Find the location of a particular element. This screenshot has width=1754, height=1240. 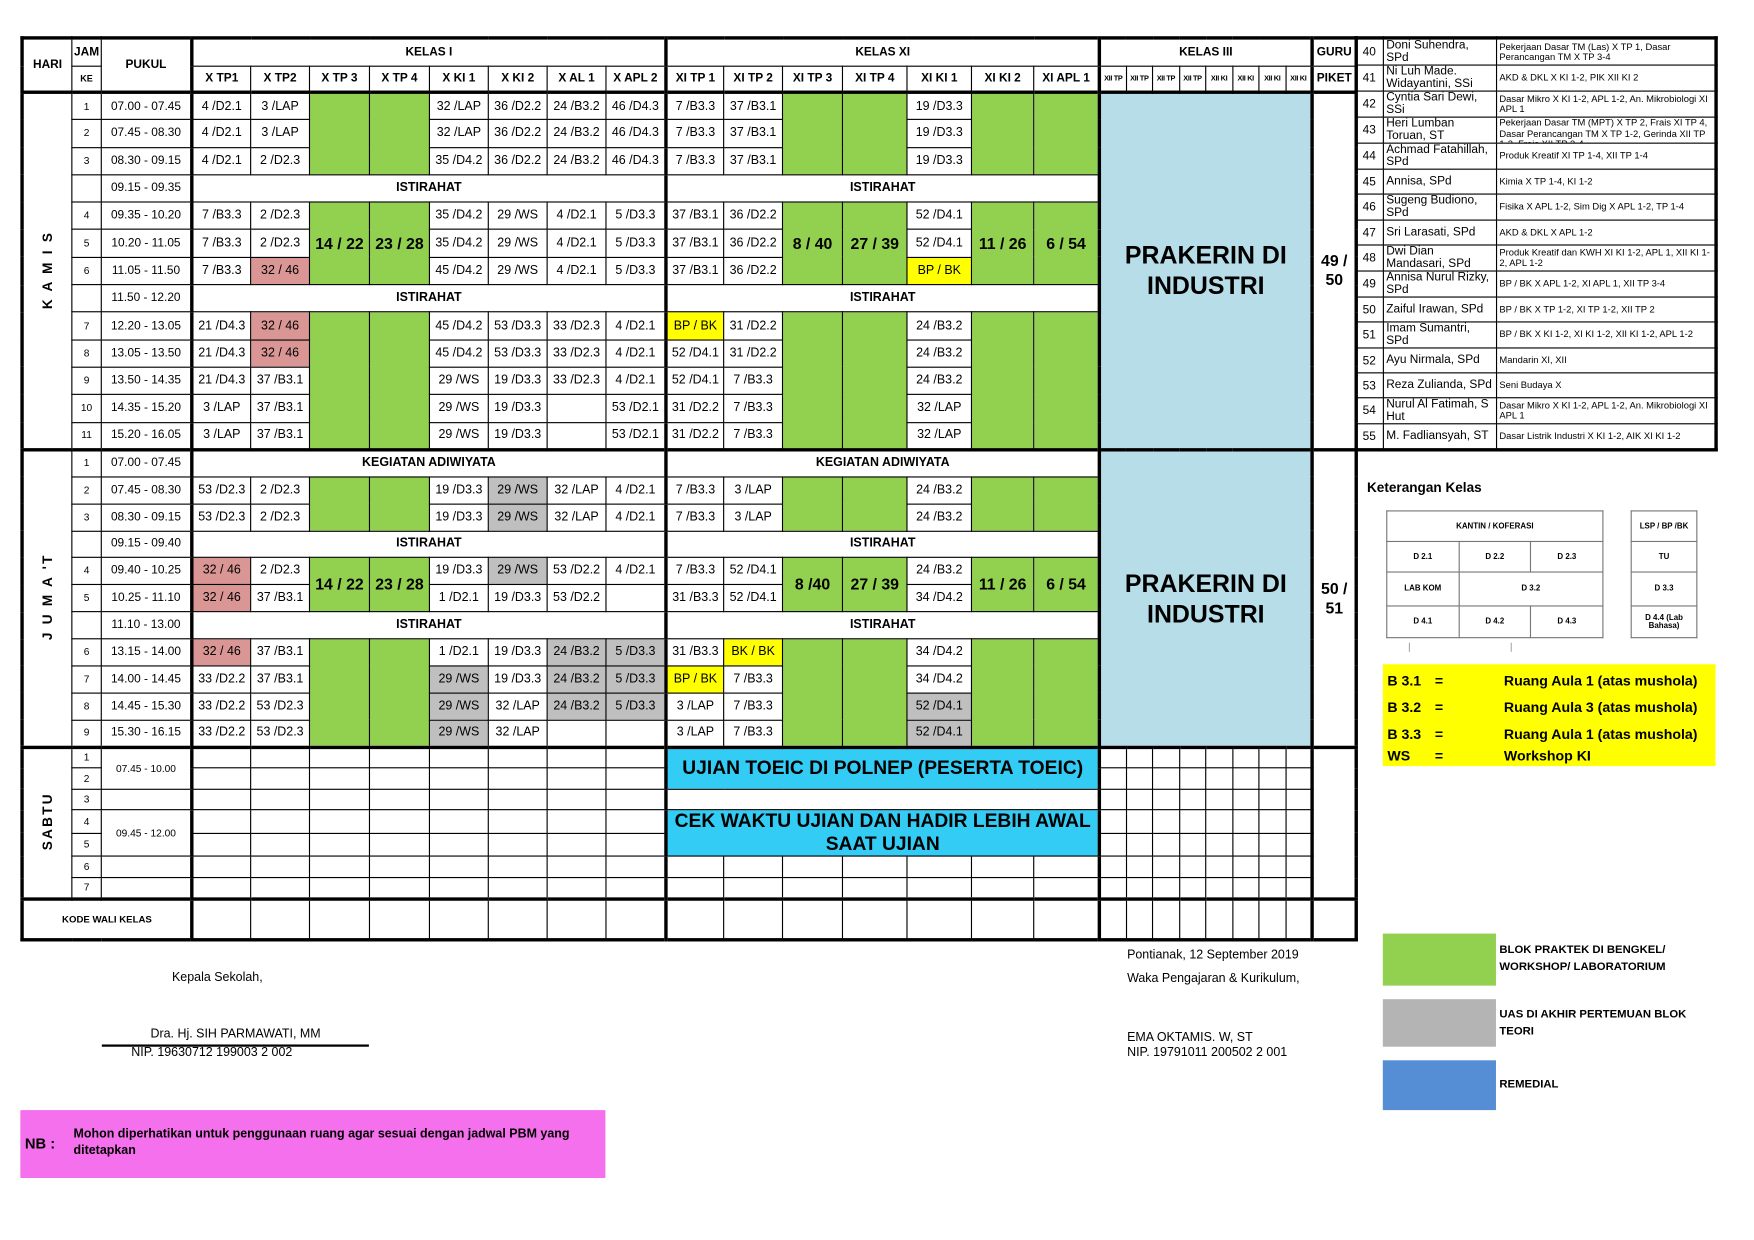

break-cell: ISTIRAHAT is located at coordinates (882, 625).